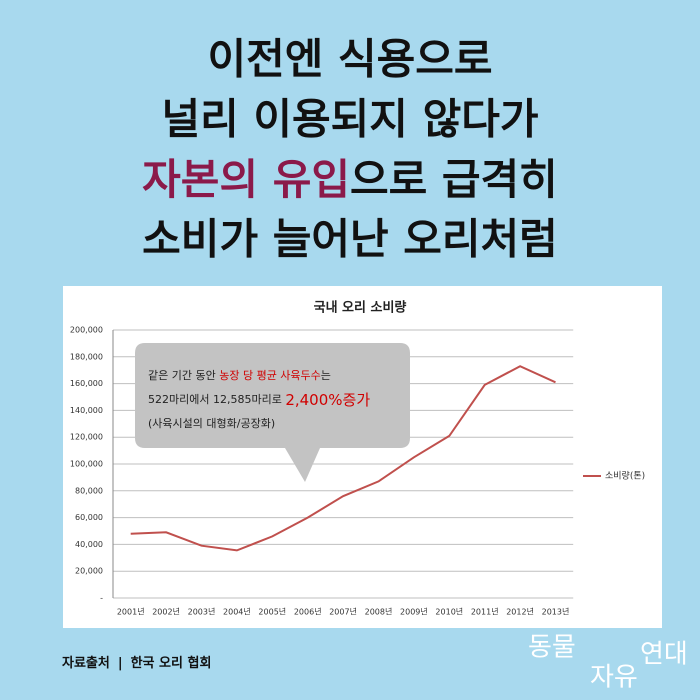 The image size is (700, 700). I want to click on y-tick-label: 160,000, so click(86, 383).